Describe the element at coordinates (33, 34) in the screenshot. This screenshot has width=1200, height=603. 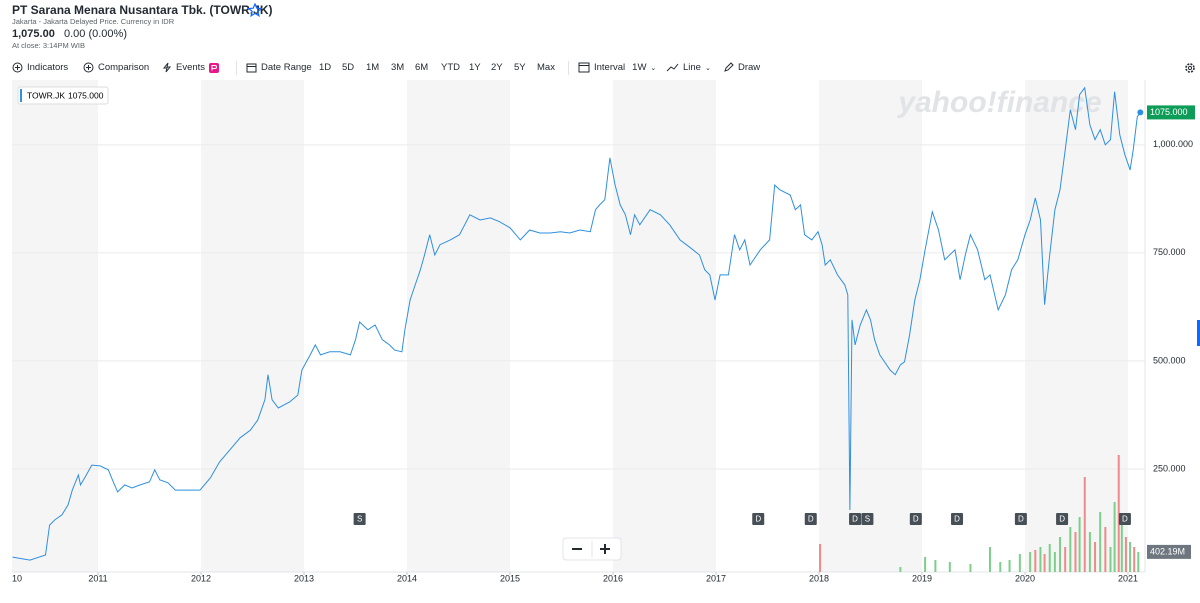
I see `price: 1,075.00` at that location.